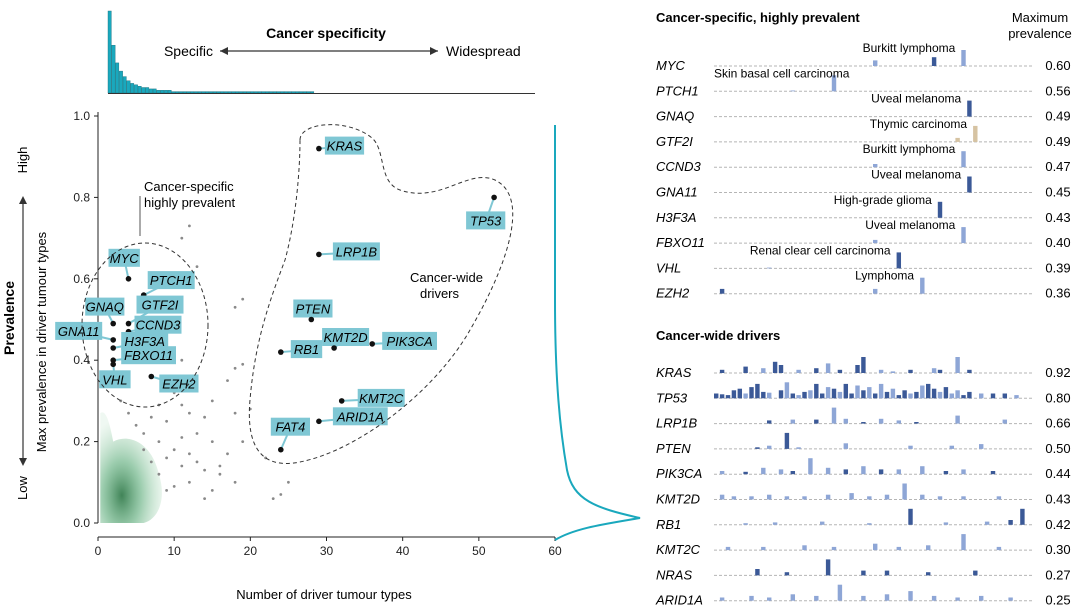 The height and width of the screenshot is (608, 1080). Describe the element at coordinates (1057, 397) in the screenshot. I see `row-value: 0.80` at that location.